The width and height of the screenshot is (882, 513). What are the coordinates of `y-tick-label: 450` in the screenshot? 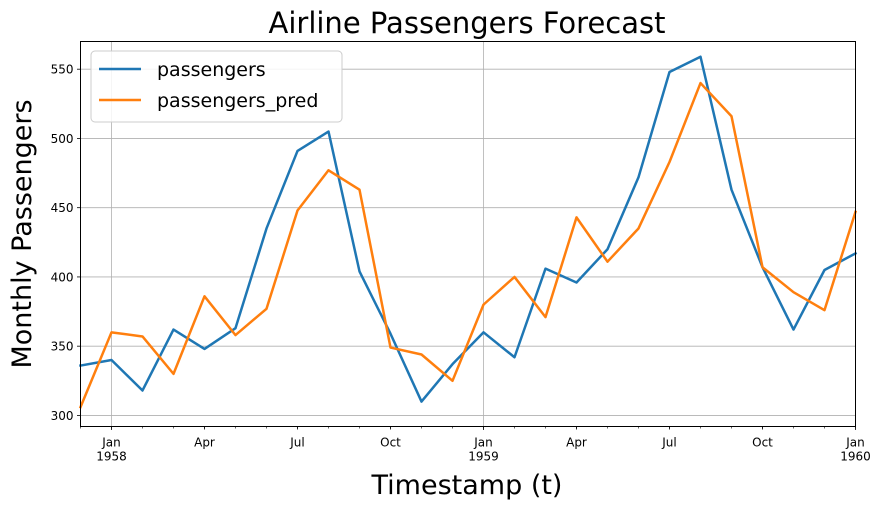 It's located at (62, 208).